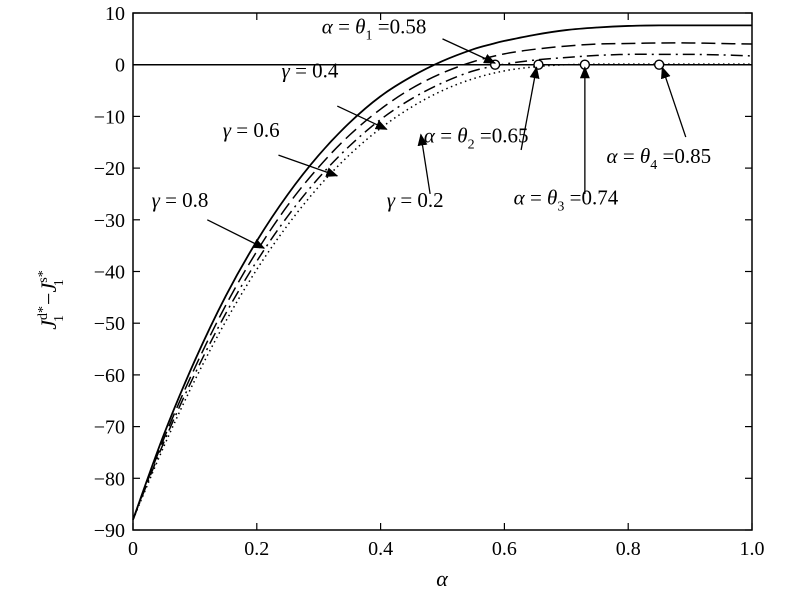 This screenshot has width=800, height=596. I want to click on annotation-label: α = θ2 =0.65, so click(476, 137).